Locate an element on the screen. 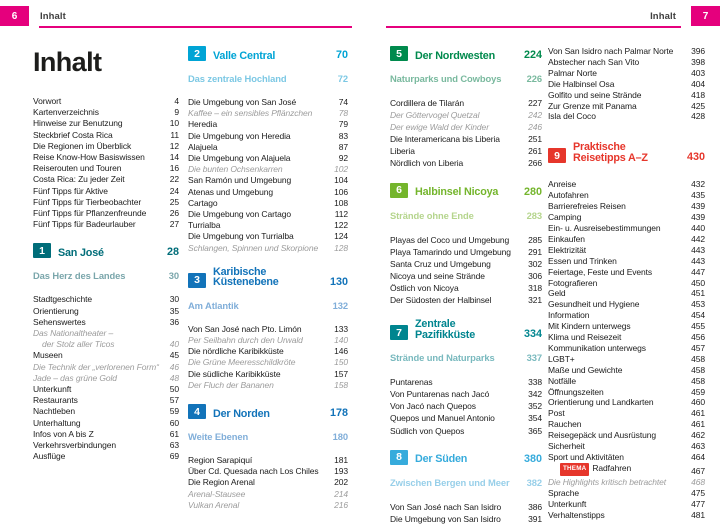  section-page-number: 224 is located at coordinates (532, 55).